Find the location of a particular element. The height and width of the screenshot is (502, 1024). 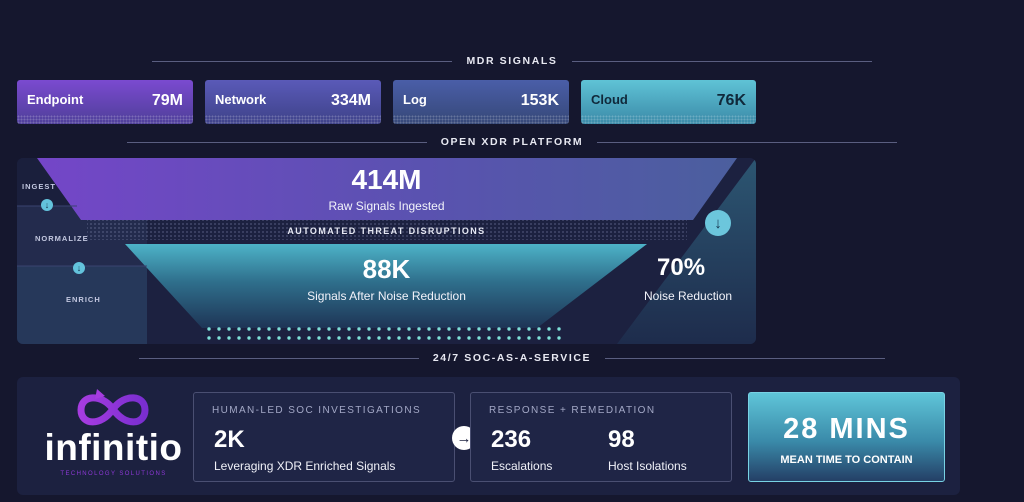

response-header: RESPONSE + REMEDIATION is located at coordinates (572, 410).